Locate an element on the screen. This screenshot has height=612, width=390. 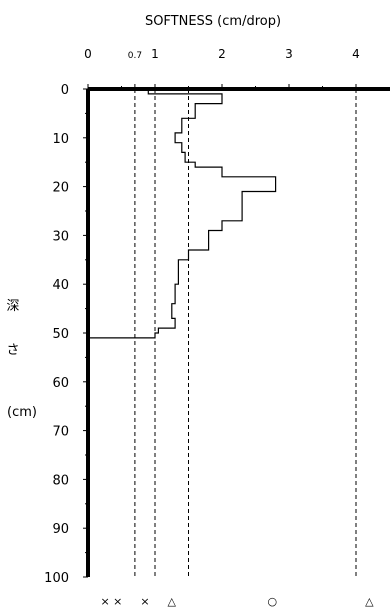
y-axis-label: 深さ (cm) is located at coordinates (21, 359).